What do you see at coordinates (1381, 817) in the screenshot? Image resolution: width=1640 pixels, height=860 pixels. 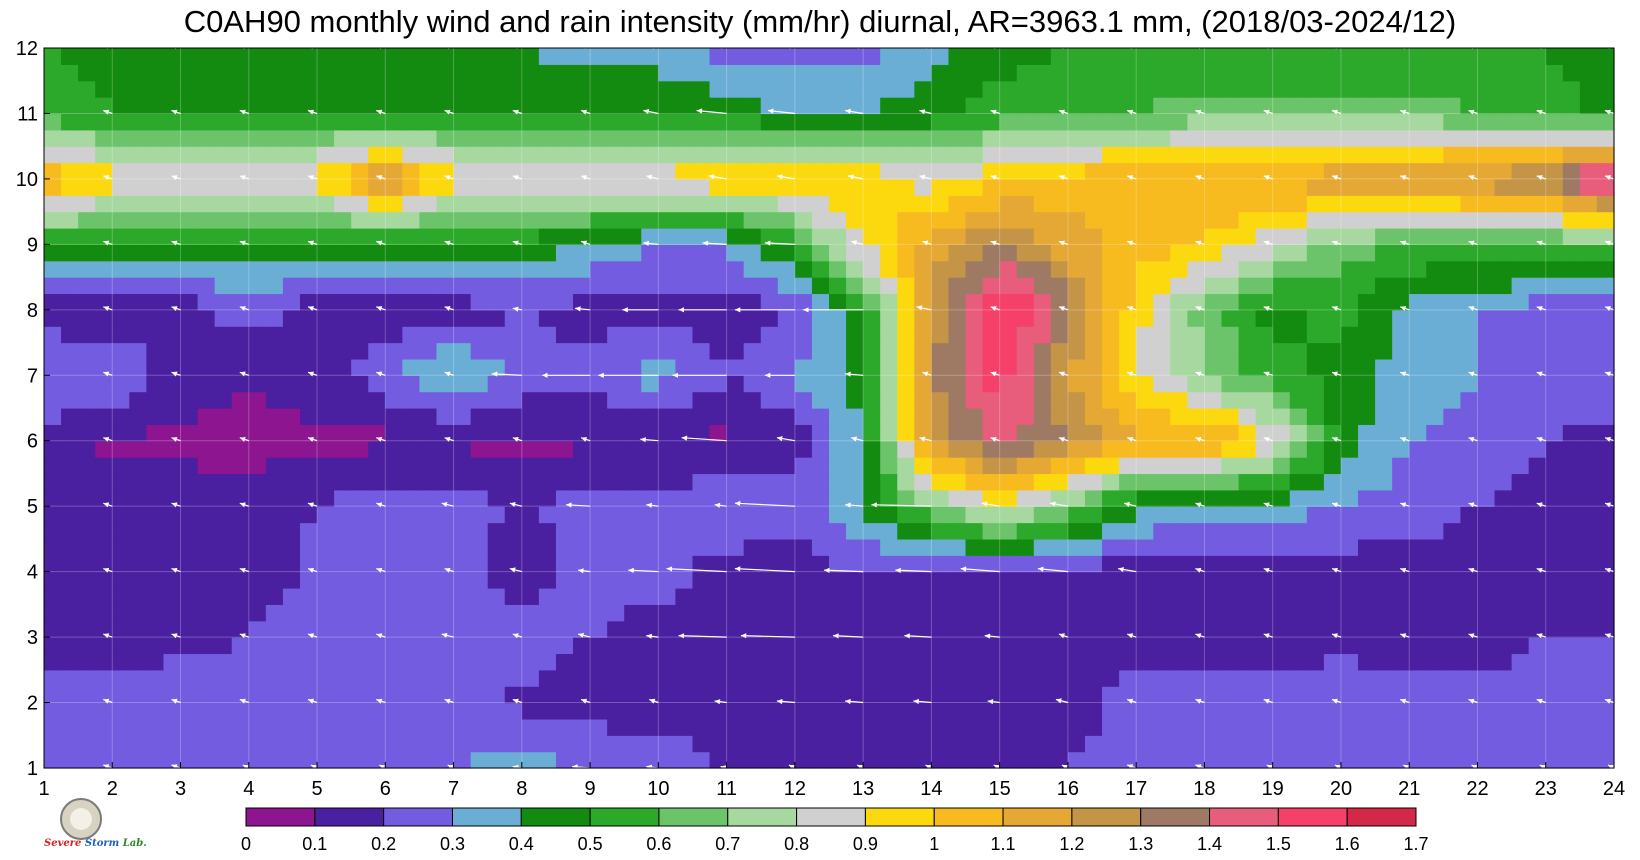 I see `colorbar-swatch` at bounding box center [1381, 817].